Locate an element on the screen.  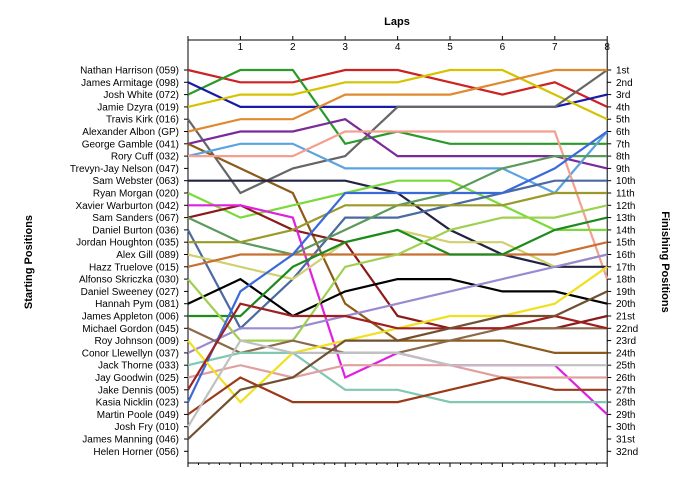
y-axis-label-right: Finishing Positions is located at coordinates (665, 261).